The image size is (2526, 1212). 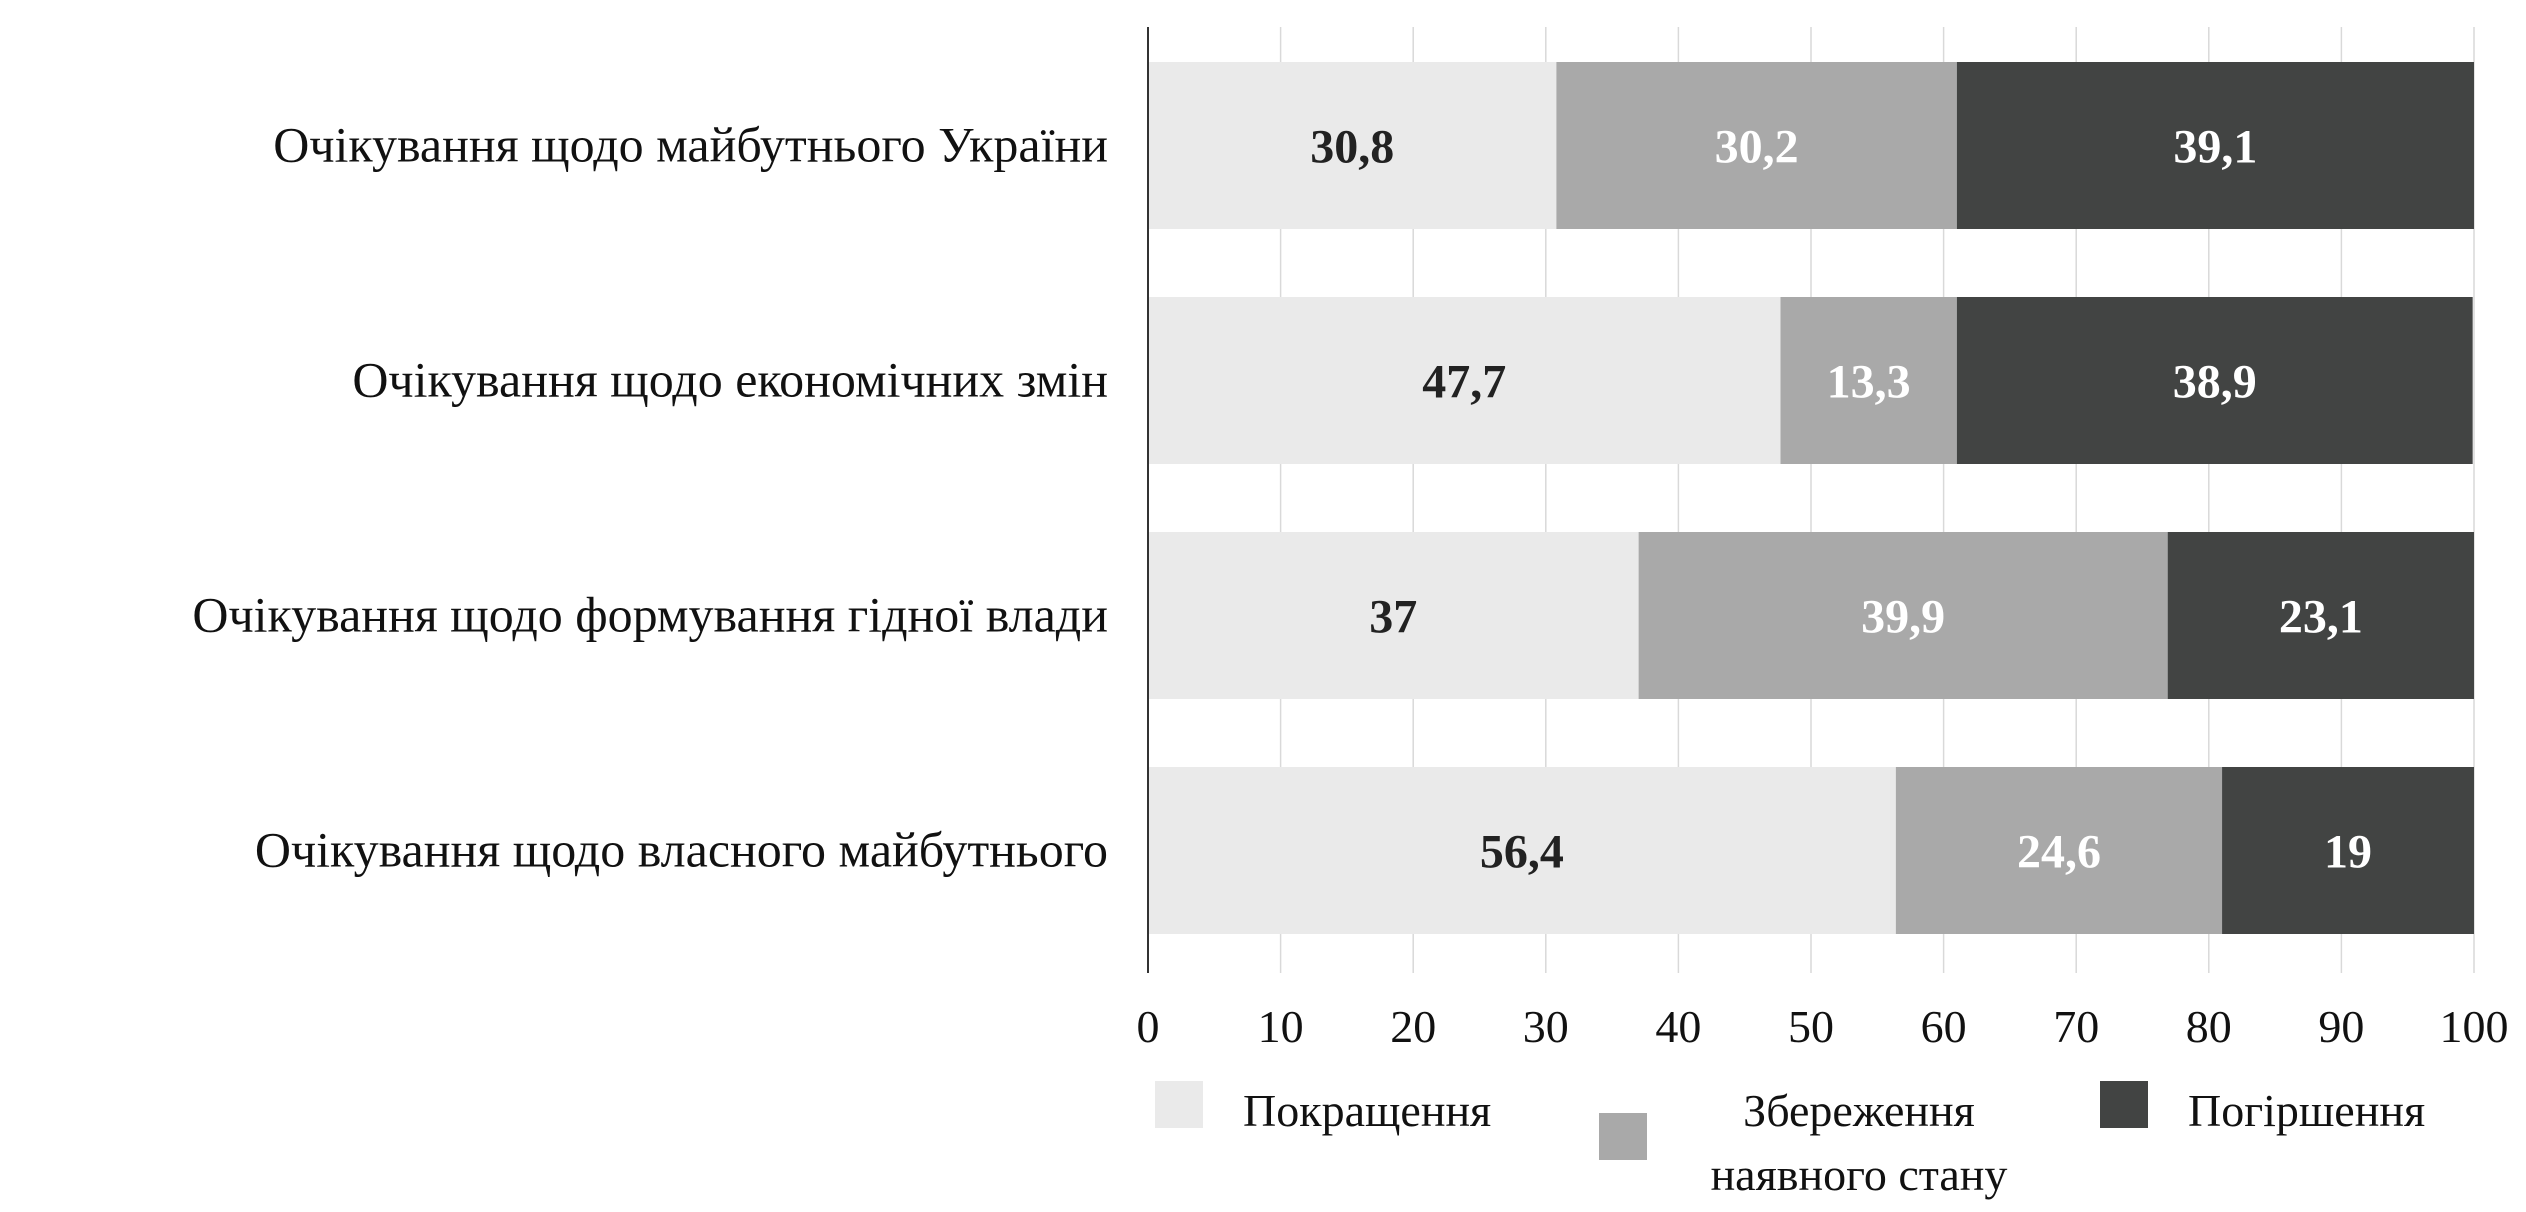 I want to click on data-label: 38,9, so click(x=2215, y=382).